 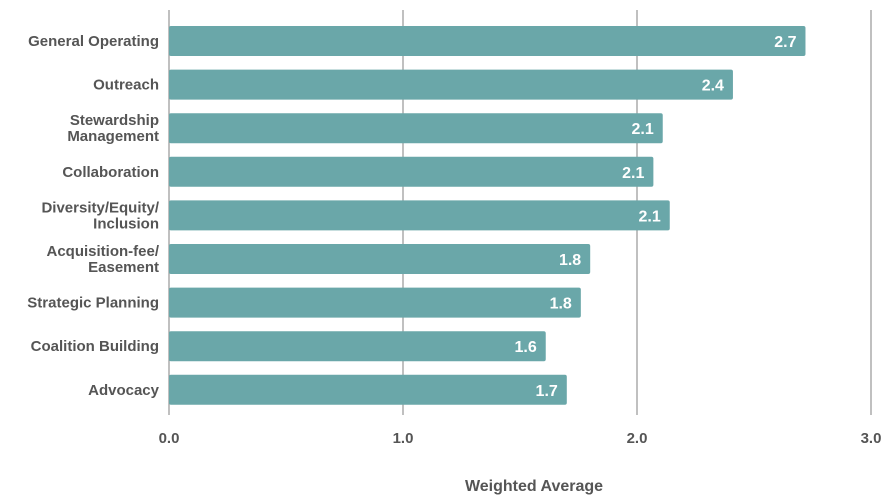 What do you see at coordinates (871, 438) in the screenshot?
I see `x-tick-label: 3.0` at bounding box center [871, 438].